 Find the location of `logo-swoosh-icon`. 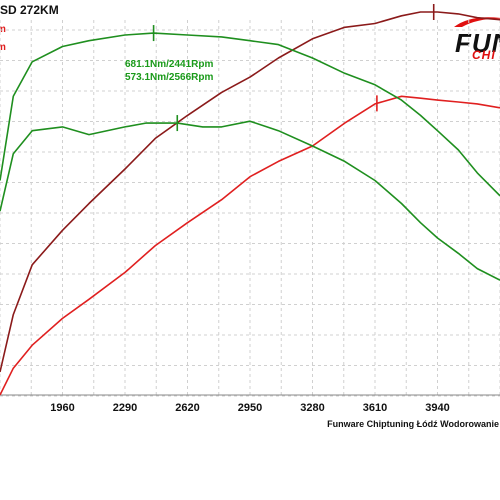

logo-swoosh-icon is located at coordinates (477, 22).